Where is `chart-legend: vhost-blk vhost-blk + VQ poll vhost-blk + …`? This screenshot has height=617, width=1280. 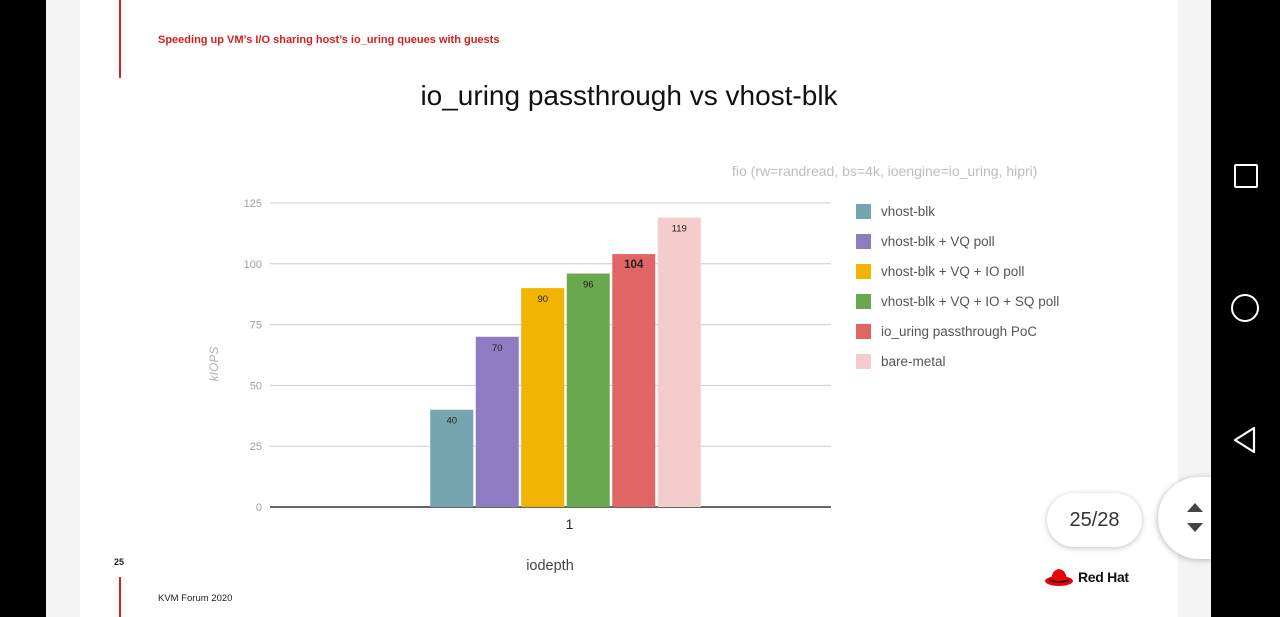 chart-legend: vhost-blk vhost-blk + VQ poll vhost-blk + … is located at coordinates (957, 286).